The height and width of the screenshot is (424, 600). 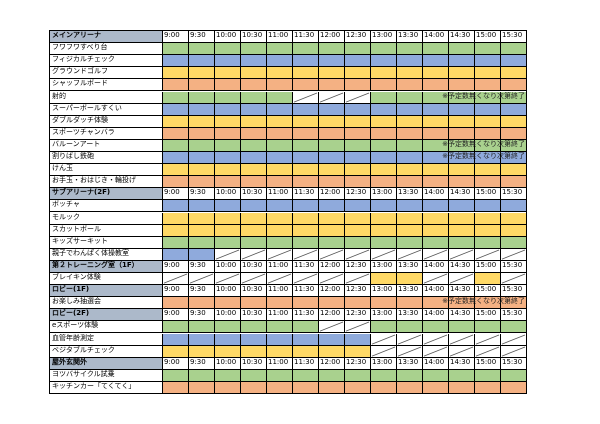 What do you see at coordinates (106, 37) in the screenshot?
I see `section-title: メインアリーナ` at bounding box center [106, 37].